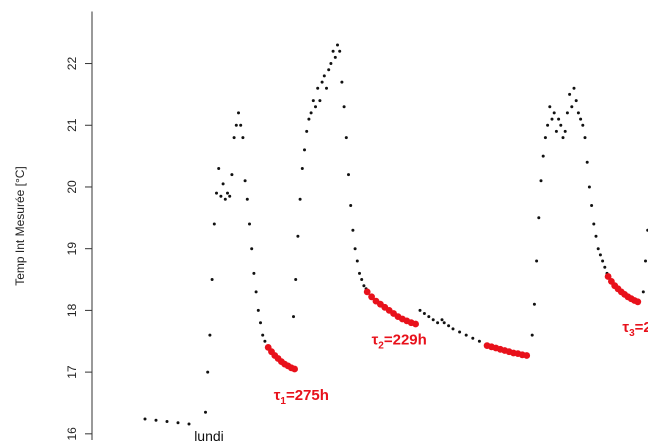 This screenshot has width=648, height=444. I want to click on tau-annotation: τ1=275h, so click(301, 397).